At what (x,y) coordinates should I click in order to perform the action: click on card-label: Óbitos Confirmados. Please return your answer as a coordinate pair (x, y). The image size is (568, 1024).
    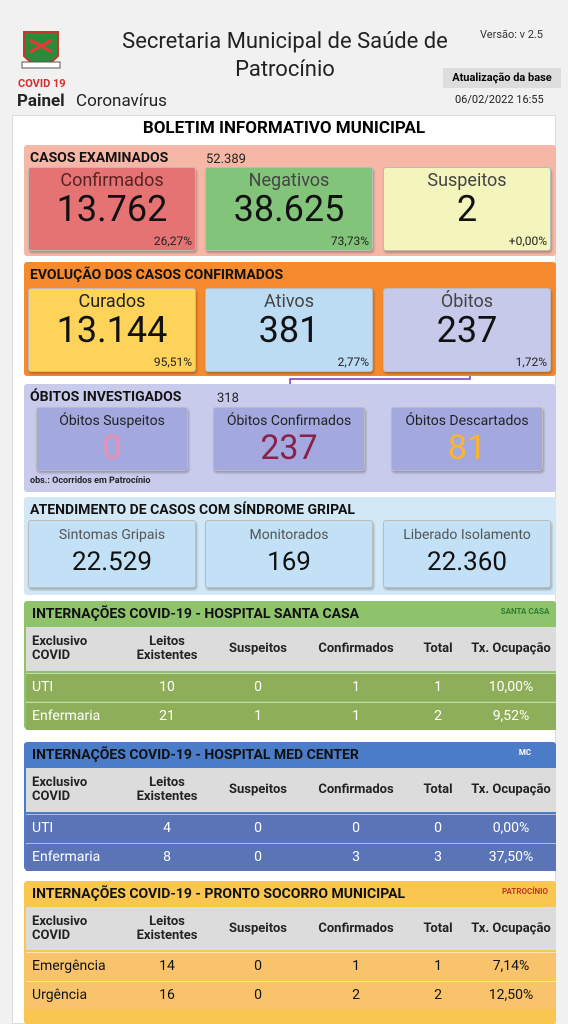
    Looking at the image, I should click on (289, 421).